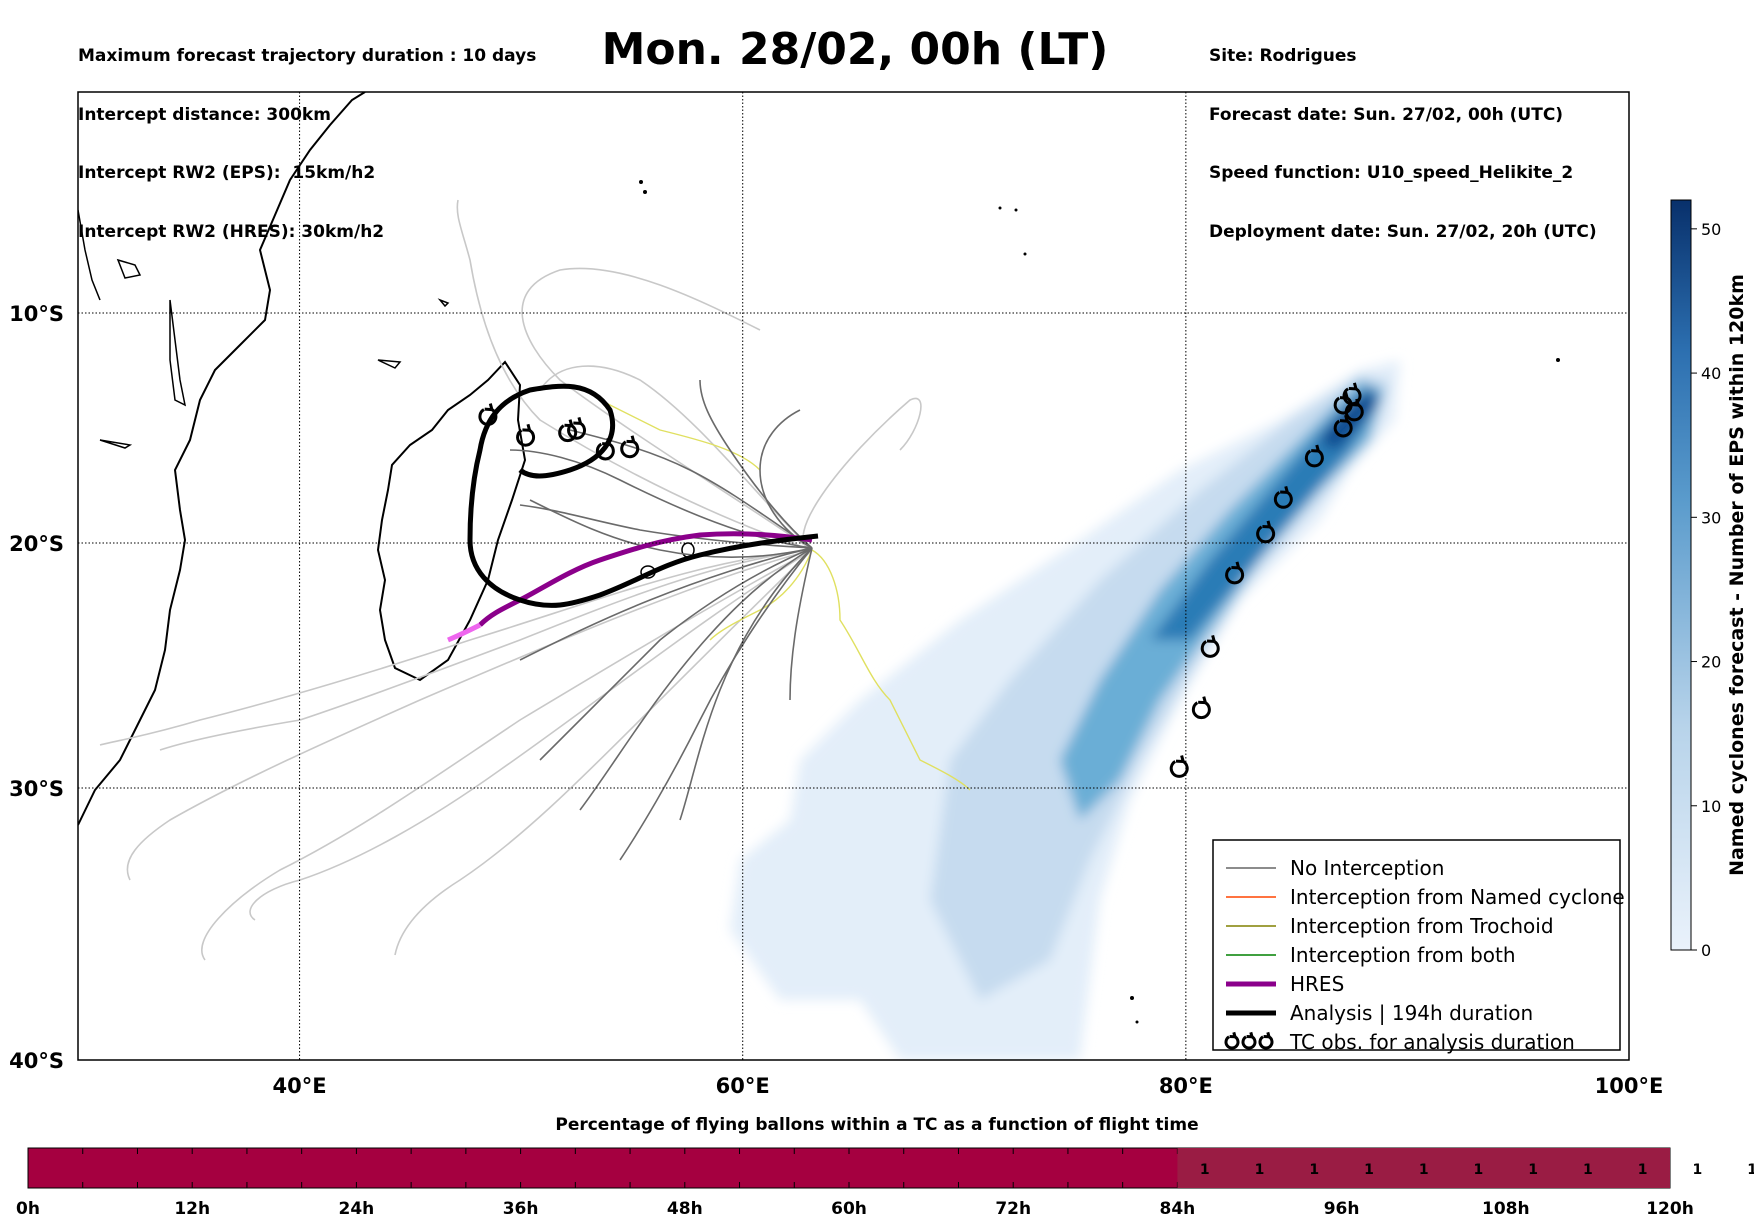 The image size is (1754, 1223). What do you see at coordinates (1670, 1209) in the screenshot?
I see `time-label: 120h` at bounding box center [1670, 1209].